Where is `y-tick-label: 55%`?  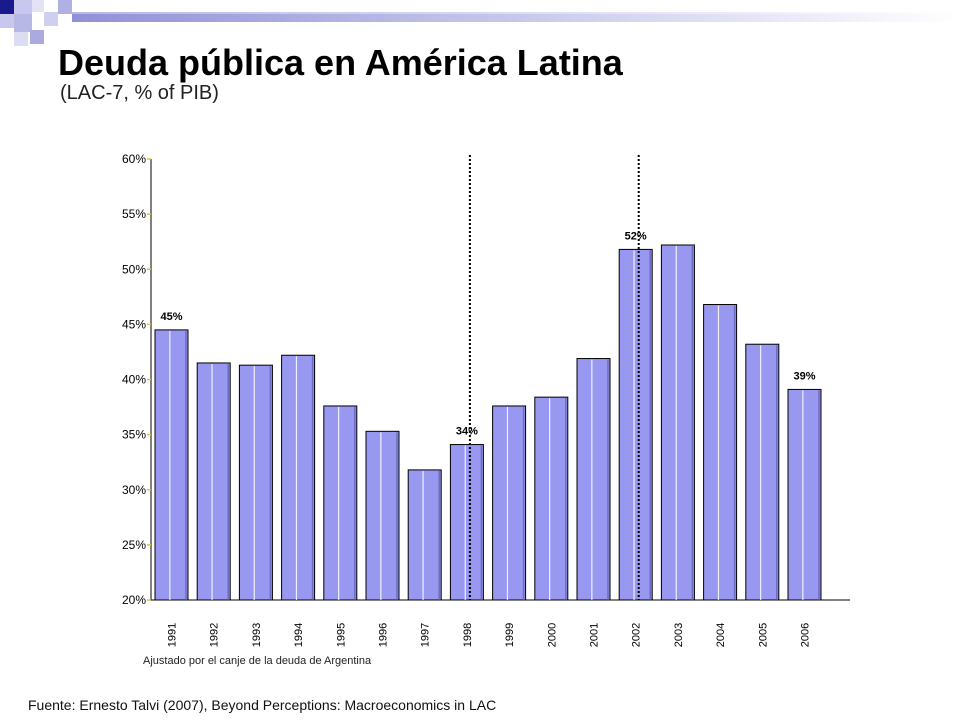
y-tick-label: 55% is located at coordinates (134, 214).